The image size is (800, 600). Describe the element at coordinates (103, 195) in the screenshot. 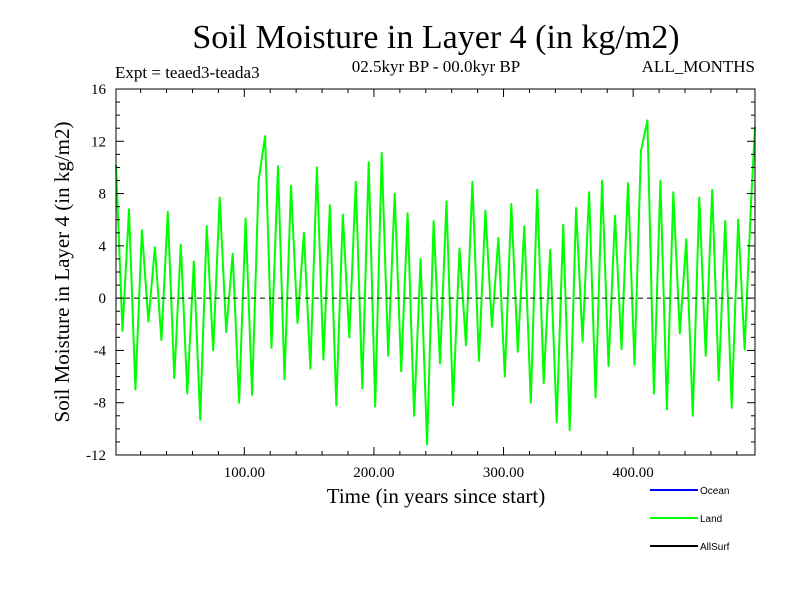

I see `y-tick-label: 8` at that location.